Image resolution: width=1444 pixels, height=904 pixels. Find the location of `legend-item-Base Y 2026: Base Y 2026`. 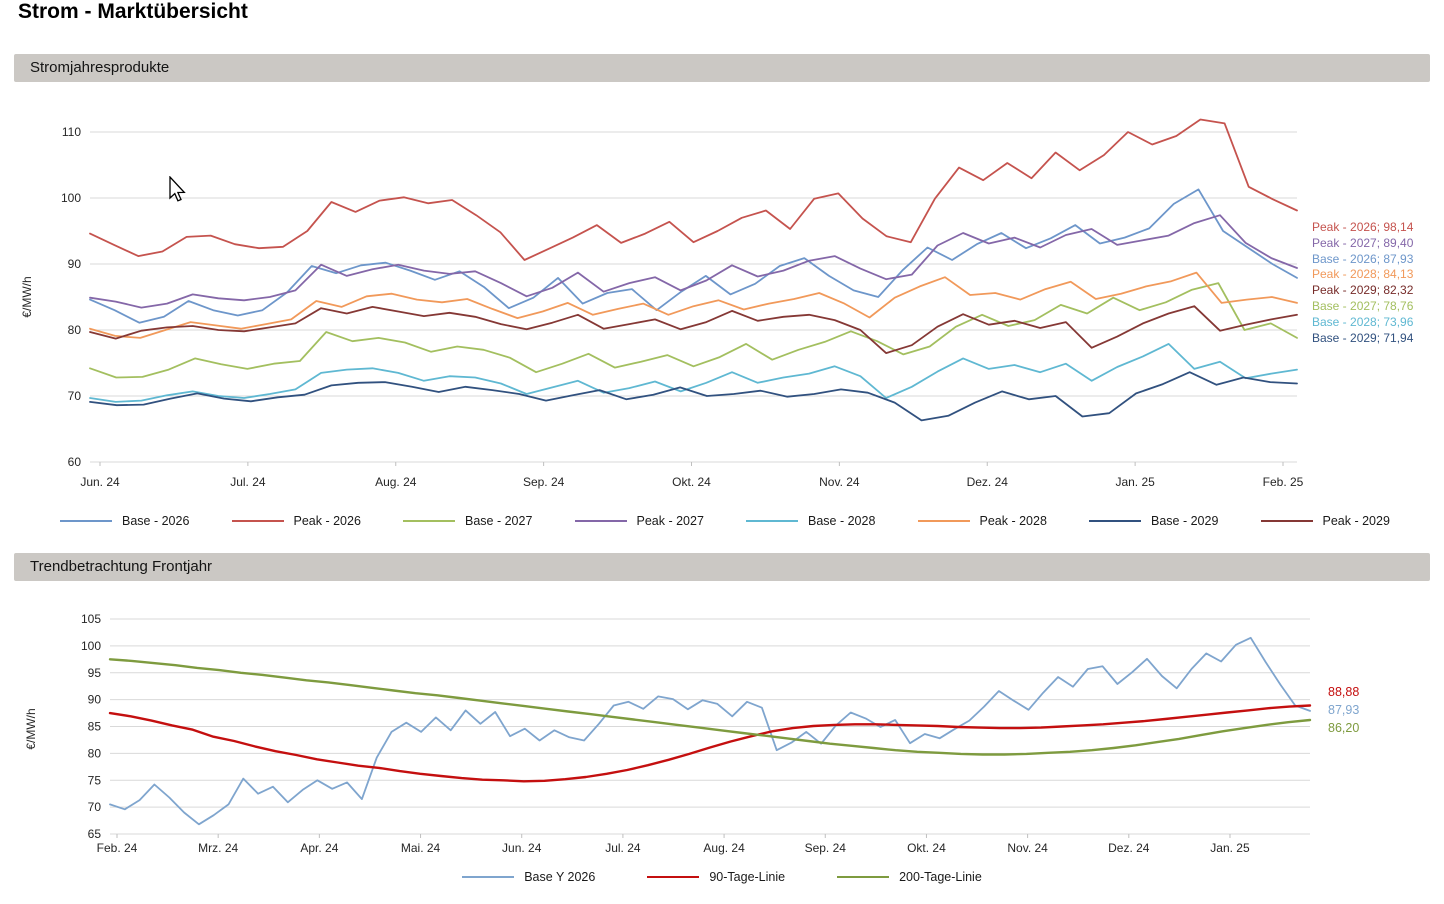

legend-item-Base Y 2026: Base Y 2026 is located at coordinates (528, 877).